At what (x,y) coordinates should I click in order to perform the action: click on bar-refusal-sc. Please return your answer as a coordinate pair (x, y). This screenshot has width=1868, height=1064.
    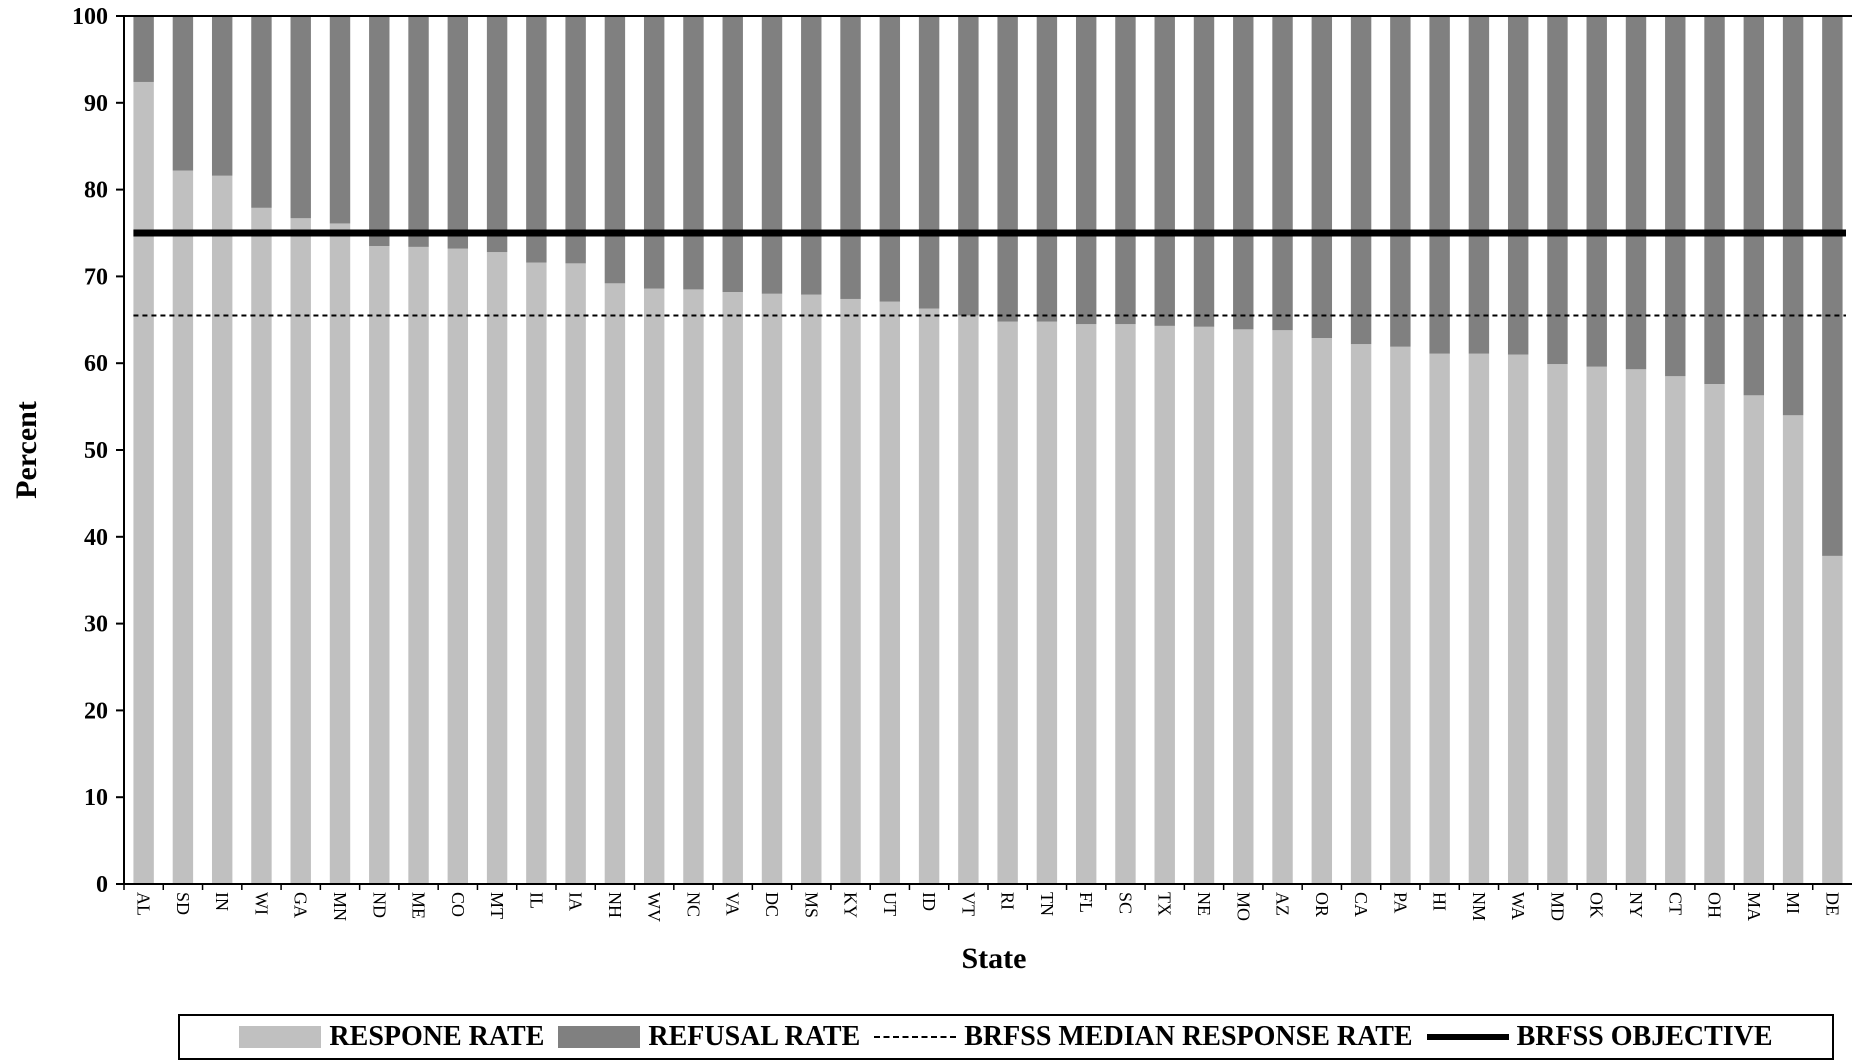
    Looking at the image, I should click on (1125, 170).